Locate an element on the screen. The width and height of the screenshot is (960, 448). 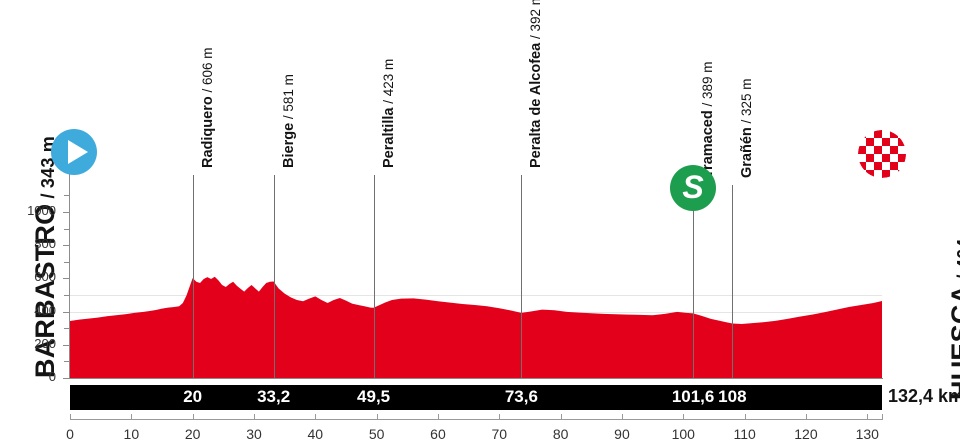
finish-city-label: HUESCA / 464 m is located at coordinates (938, 200).